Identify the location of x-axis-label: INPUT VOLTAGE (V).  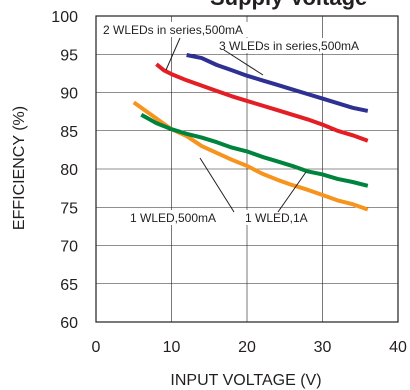
(245, 380).